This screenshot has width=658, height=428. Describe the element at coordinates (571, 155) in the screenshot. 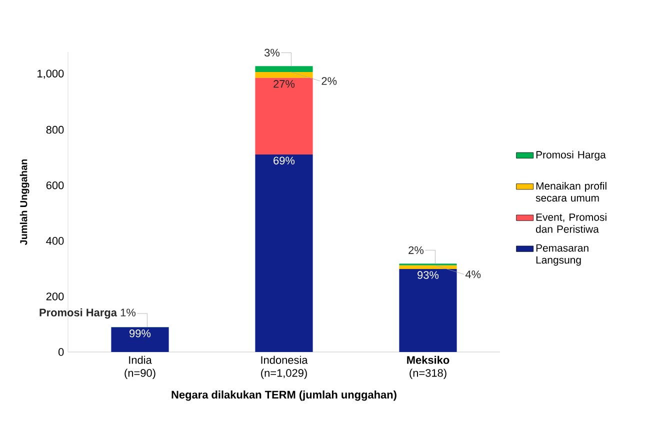

I see `legend-label: Promosi Harga` at that location.